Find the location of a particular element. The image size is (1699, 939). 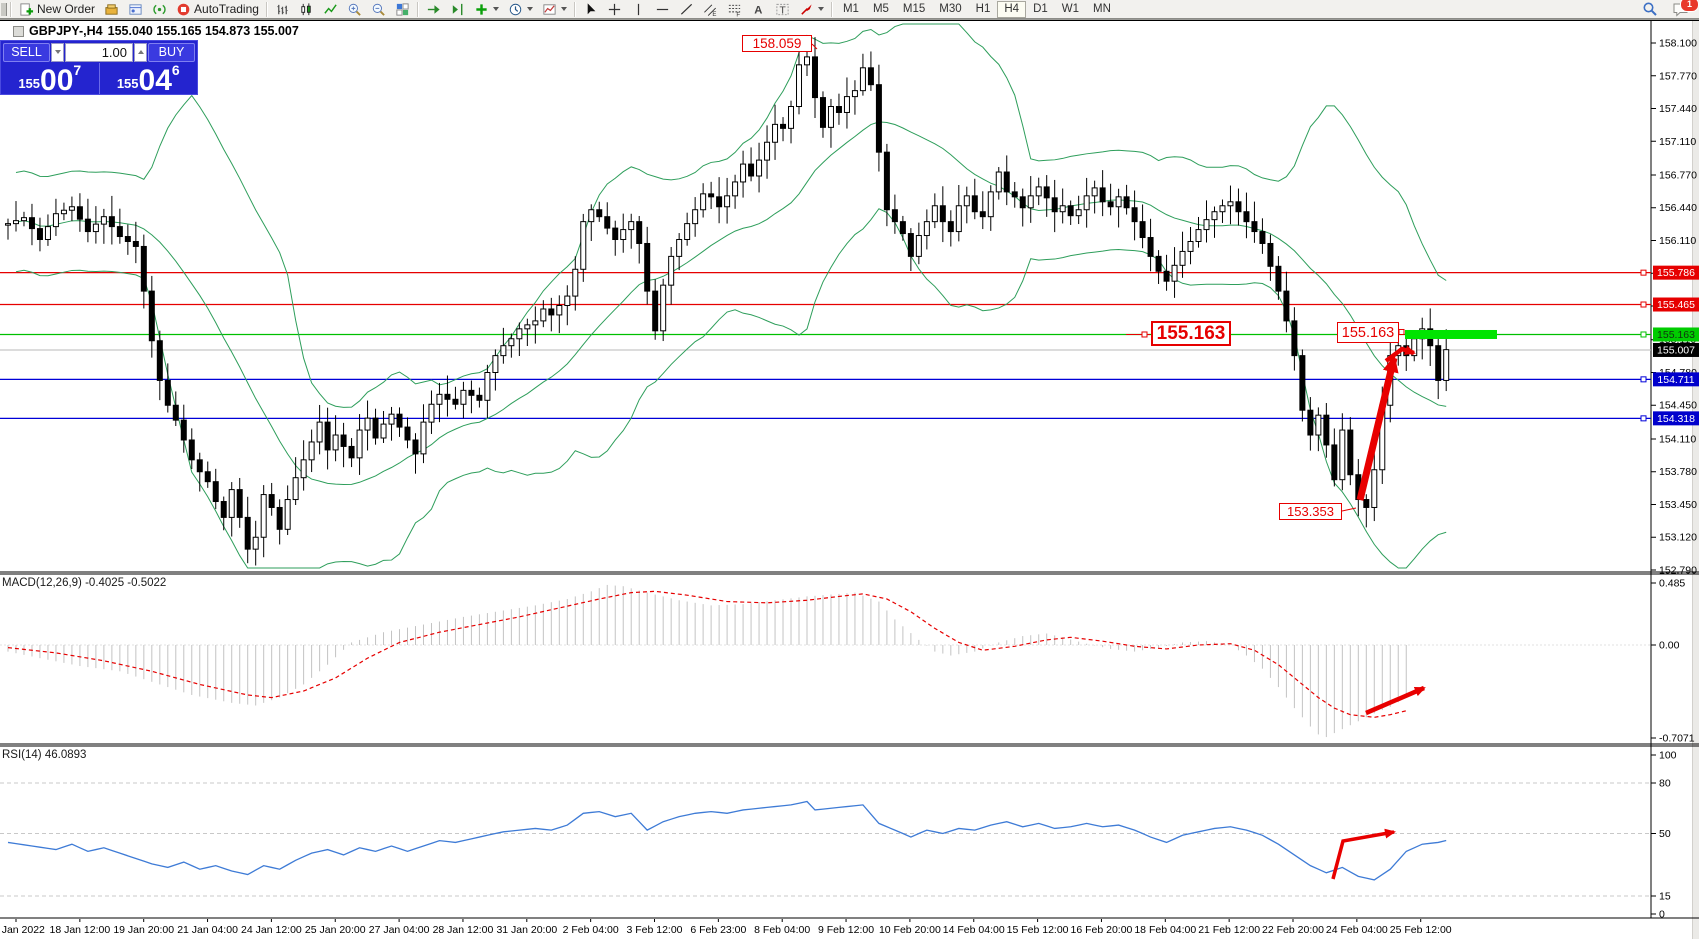

navigator-icon is located at coordinates (159, 9).